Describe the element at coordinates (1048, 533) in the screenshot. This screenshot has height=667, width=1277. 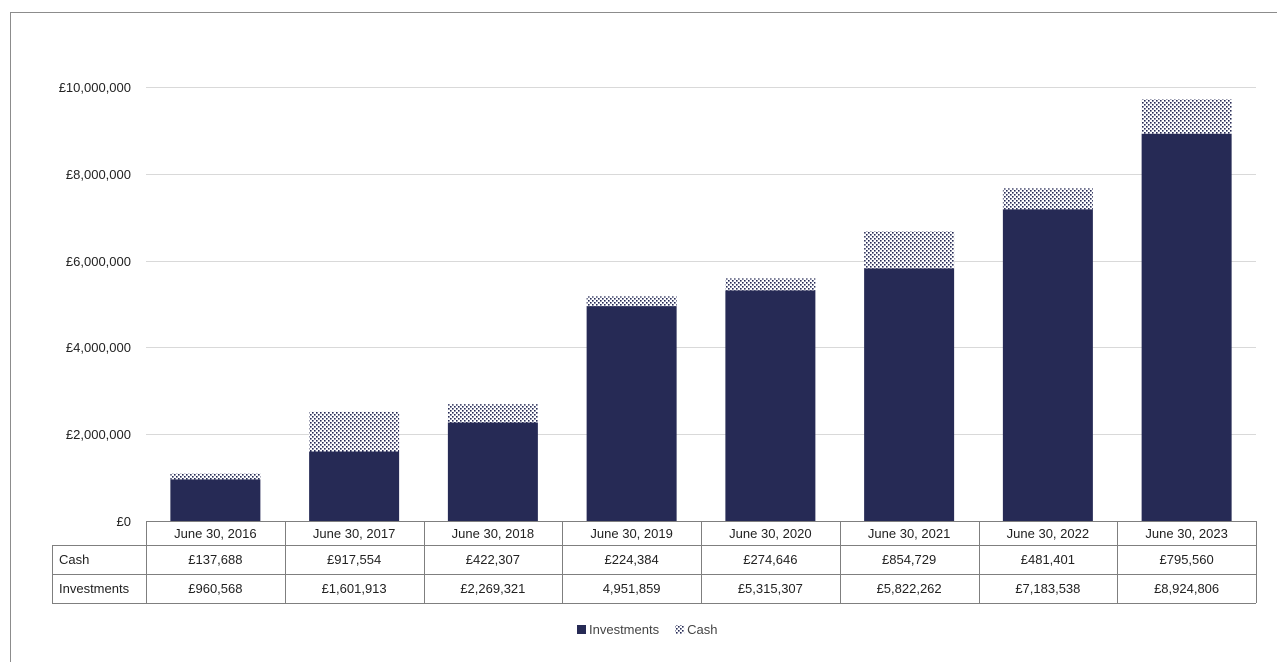
I see `x-tick-label: June 30, 2022` at that location.